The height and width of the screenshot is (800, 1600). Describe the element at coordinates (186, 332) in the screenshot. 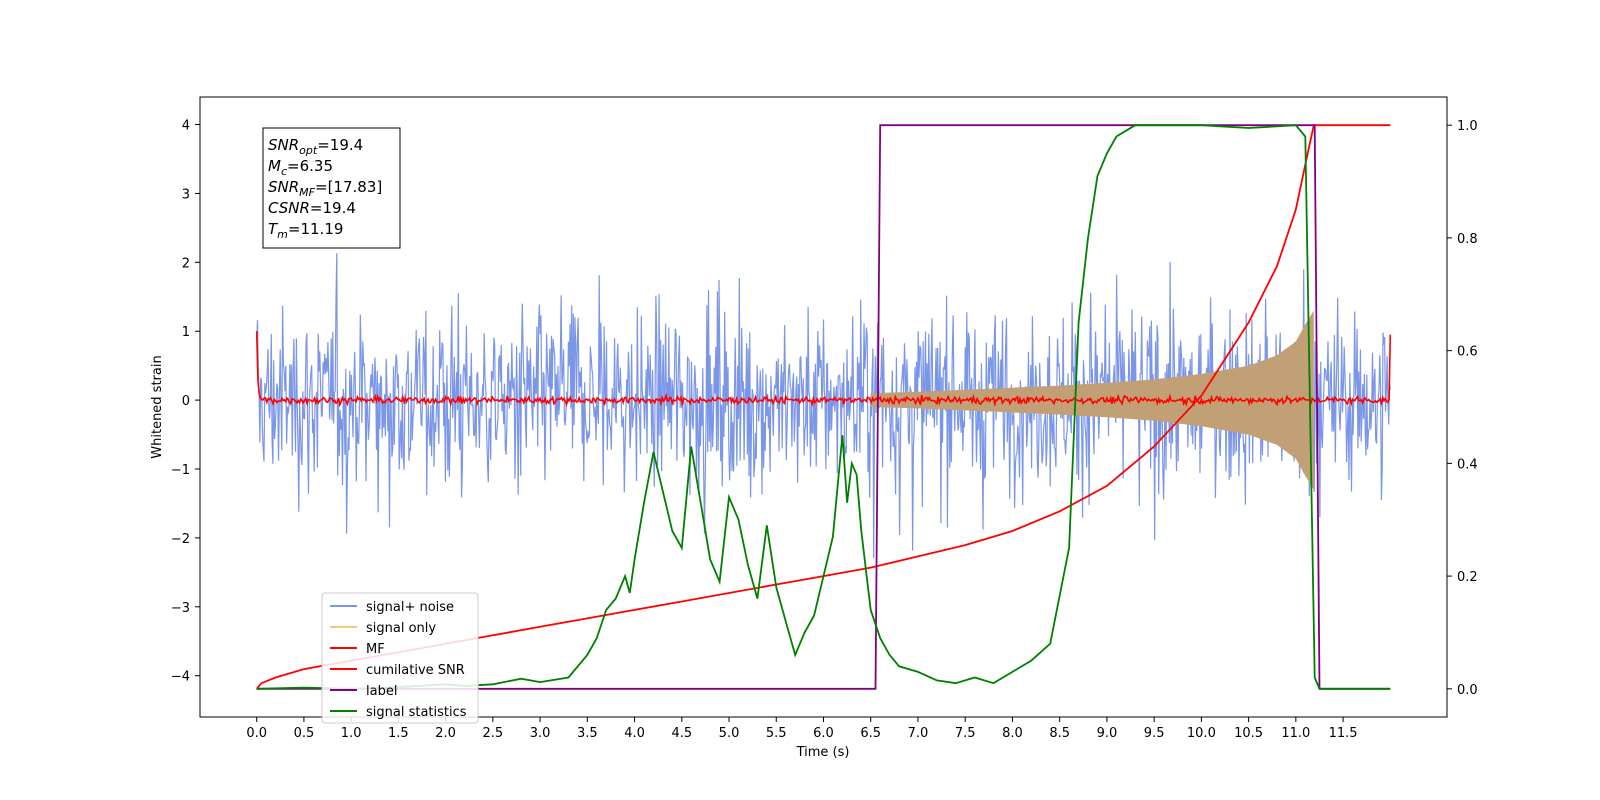

I see `y-tick-label: 1` at that location.